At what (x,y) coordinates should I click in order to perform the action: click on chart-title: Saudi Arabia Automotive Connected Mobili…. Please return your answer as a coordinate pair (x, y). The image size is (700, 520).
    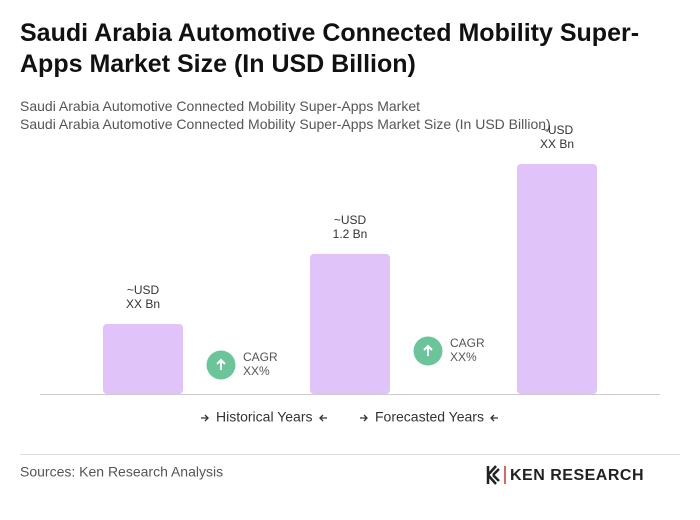
    Looking at the image, I should click on (330, 48).